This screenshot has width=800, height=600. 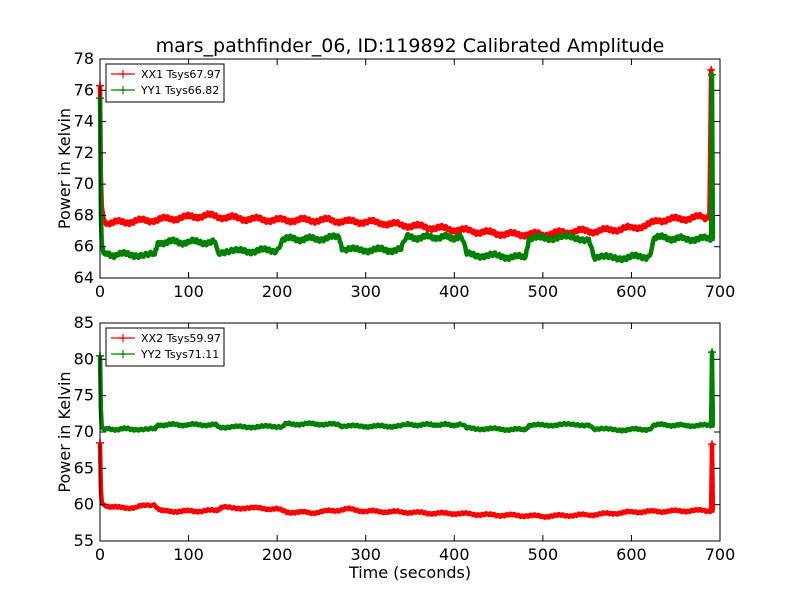 What do you see at coordinates (84, 467) in the screenshot?
I see `y-tick-label: 65` at bounding box center [84, 467].